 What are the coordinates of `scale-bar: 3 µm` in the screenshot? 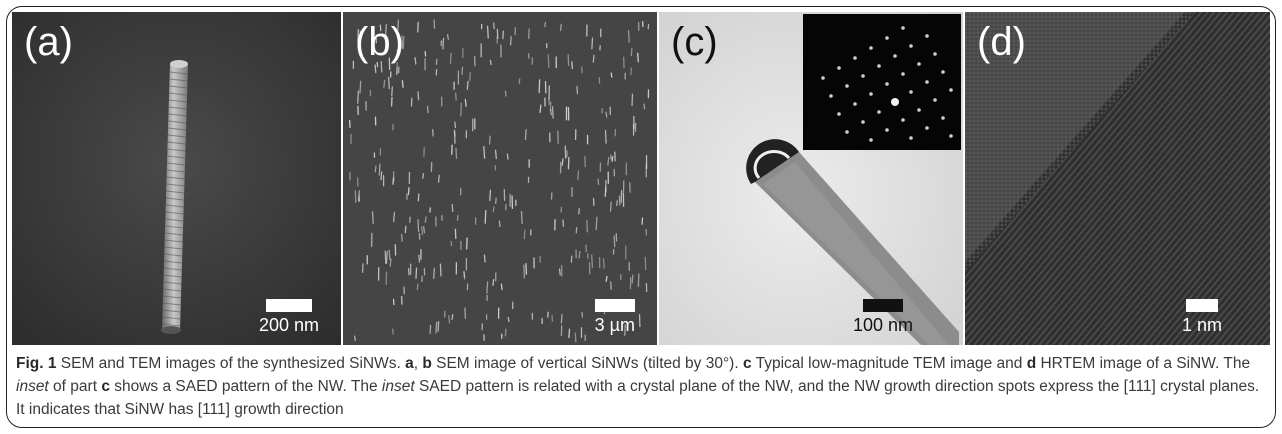 It's located at (615, 317).